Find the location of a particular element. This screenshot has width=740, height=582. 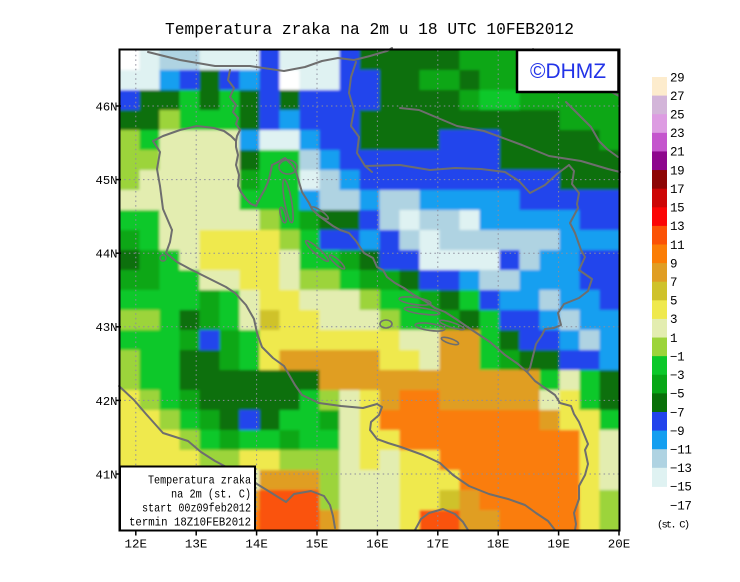

svg-text: −11 is located at coordinates (681, 451).